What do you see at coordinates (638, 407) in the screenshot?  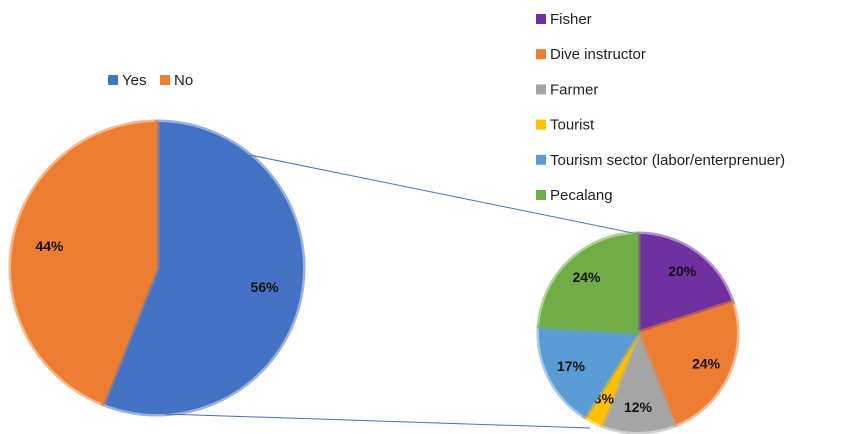 I see `data-label: 12%` at bounding box center [638, 407].